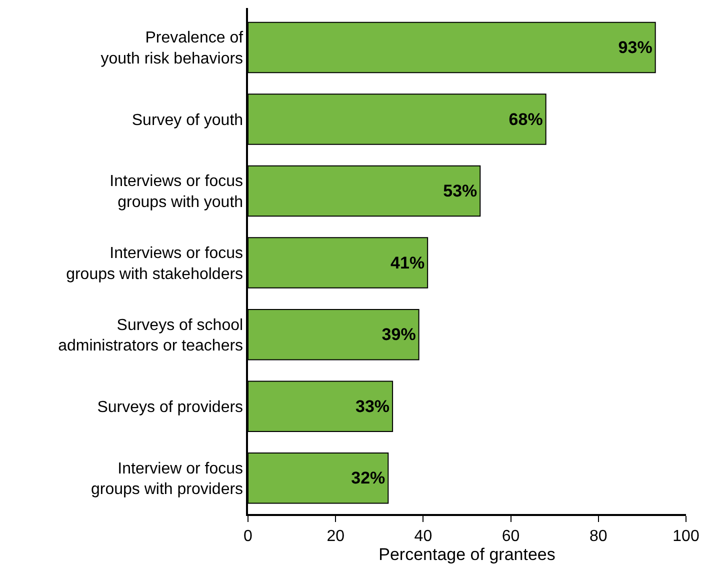  What do you see at coordinates (460, 191) in the screenshot?
I see `data-label: 53%` at bounding box center [460, 191].